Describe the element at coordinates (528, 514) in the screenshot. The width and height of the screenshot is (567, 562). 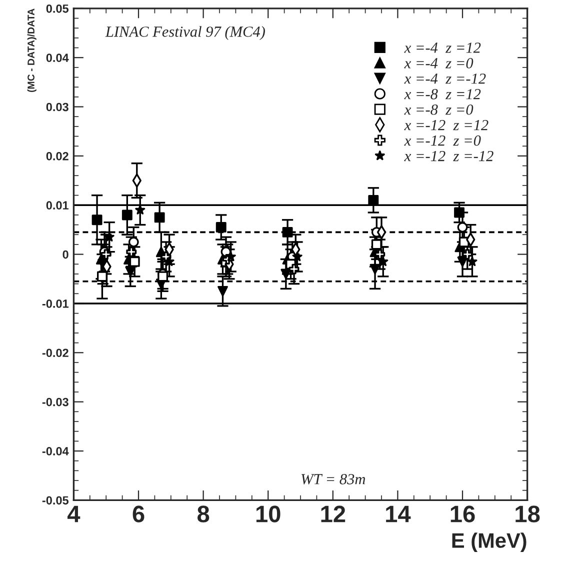
I see `x-tick-label: 18` at that location.